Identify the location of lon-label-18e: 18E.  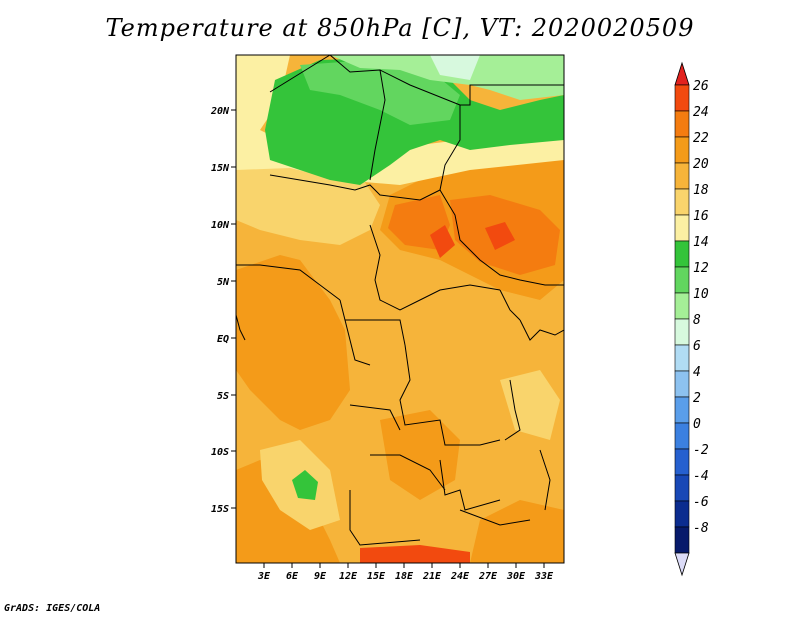
(404, 576).